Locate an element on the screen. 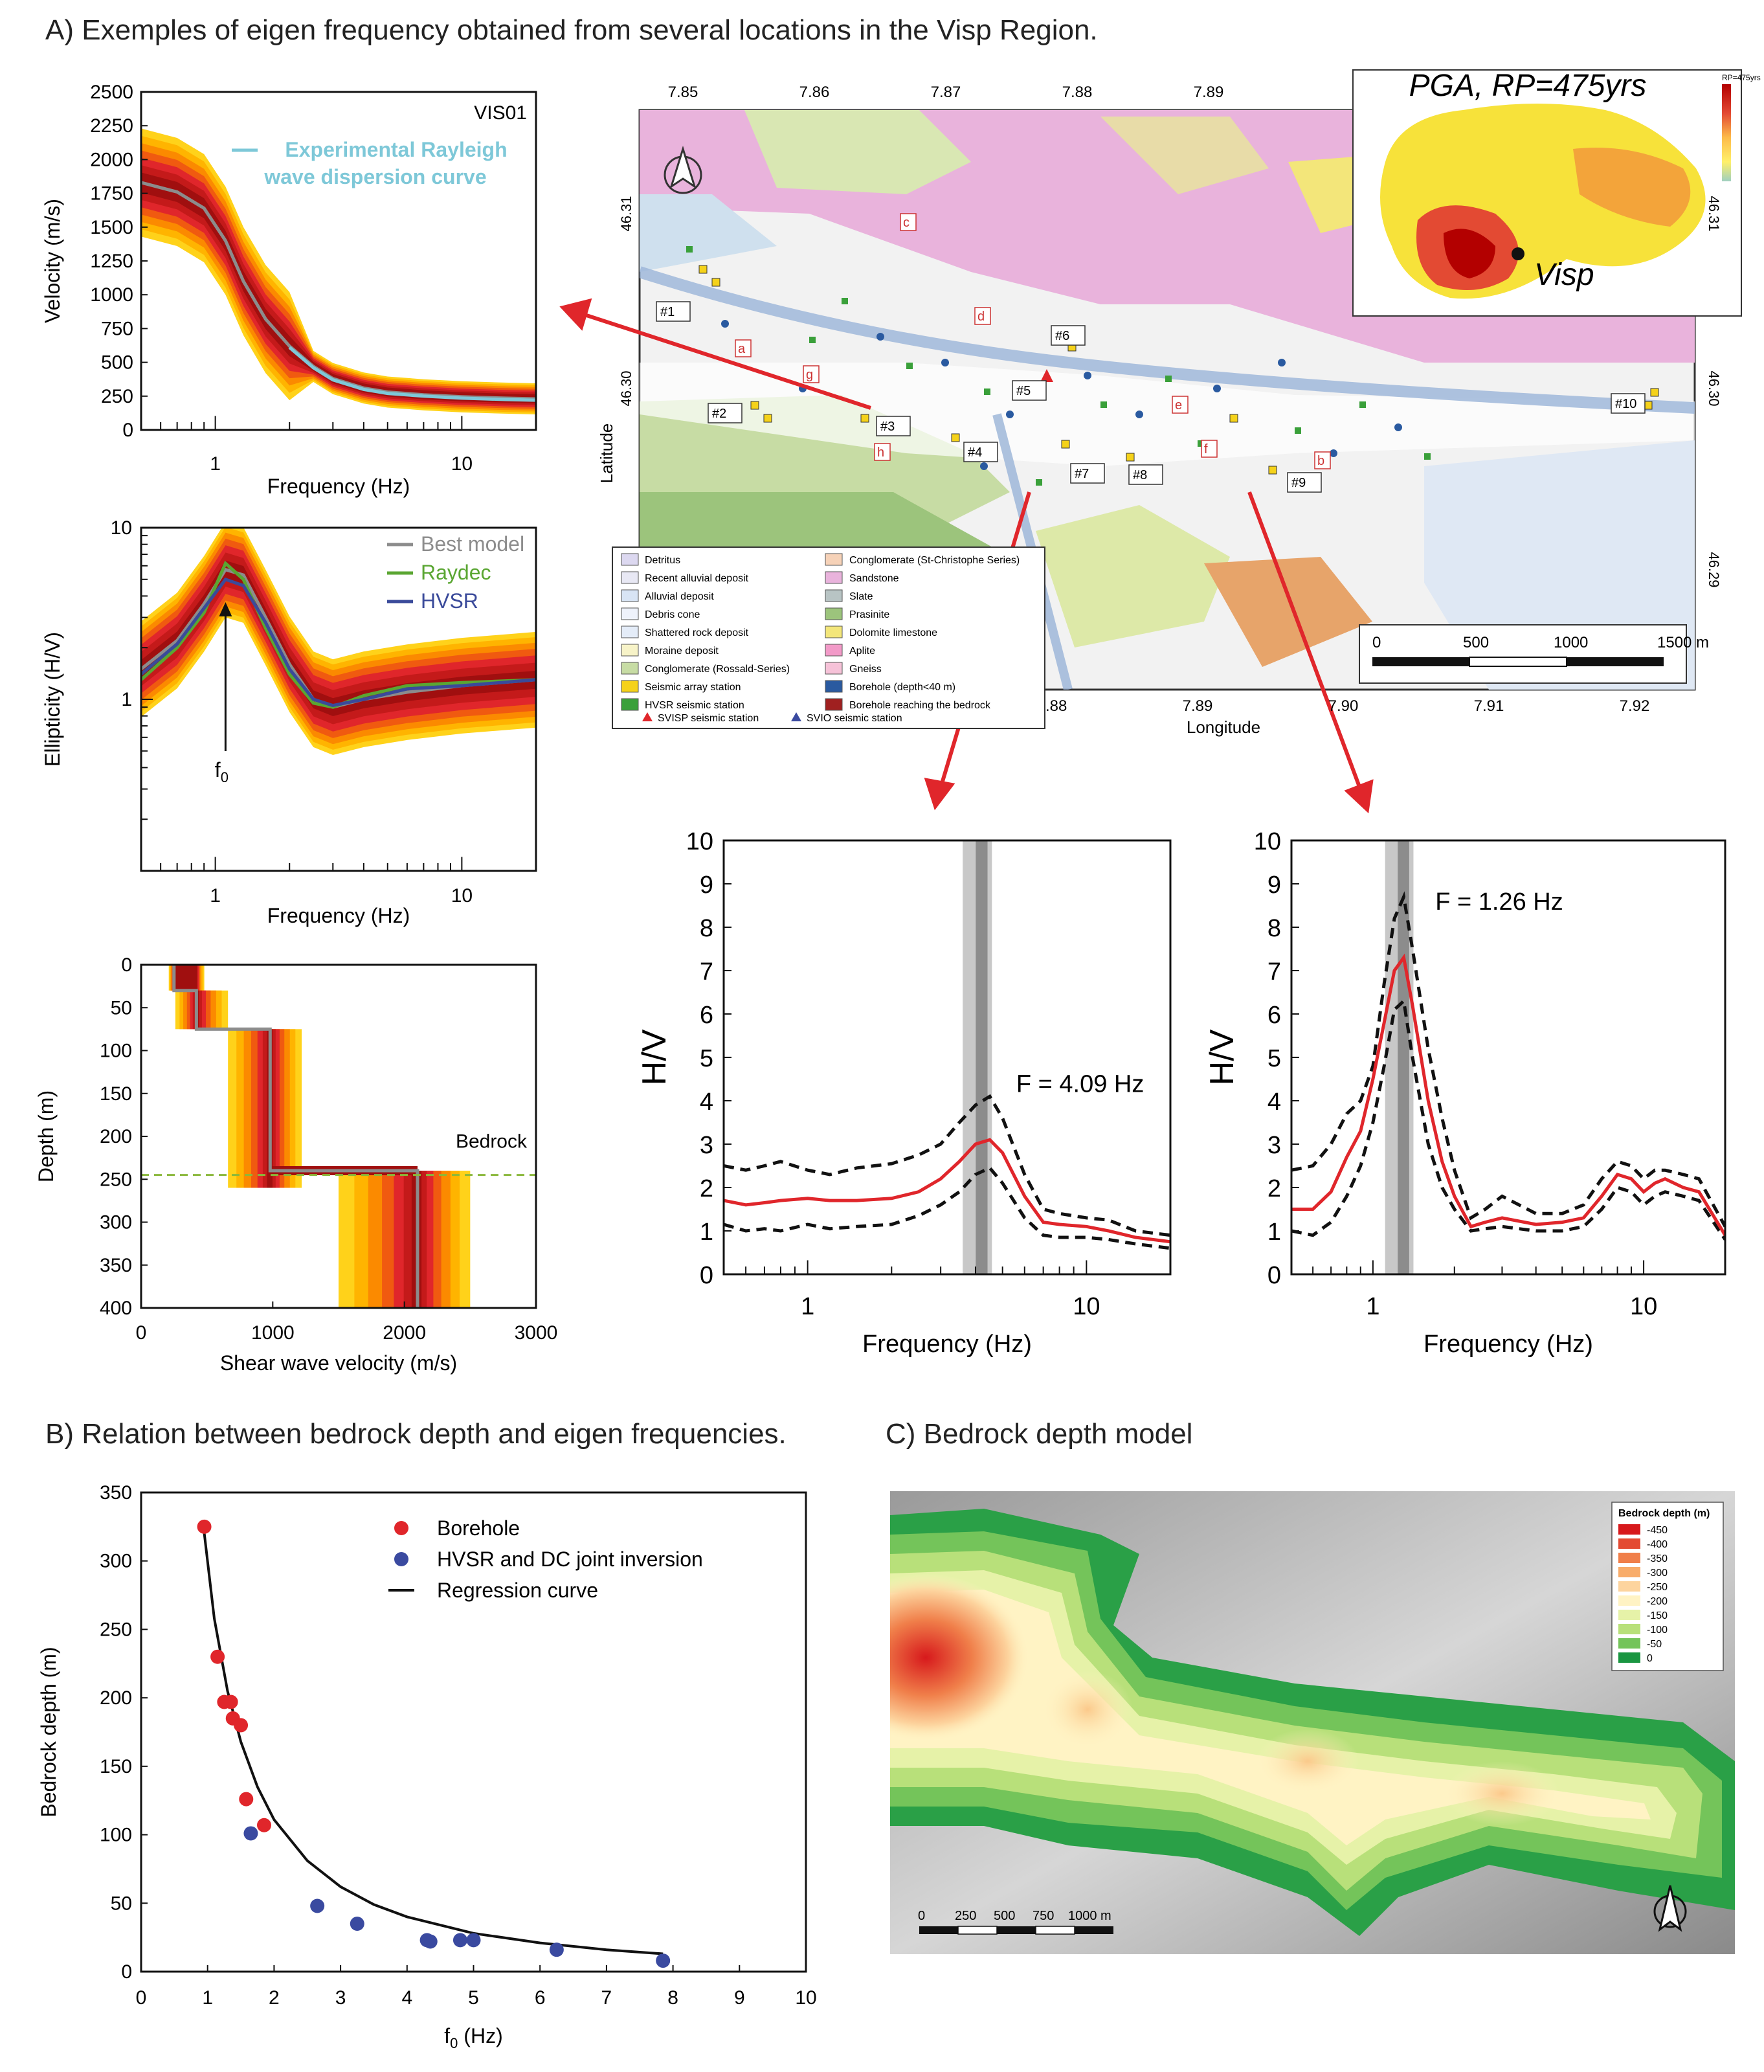 Image resolution: width=1764 pixels, height=2072 pixels. x-tick-label: 1 is located at coordinates (1372, 1306).